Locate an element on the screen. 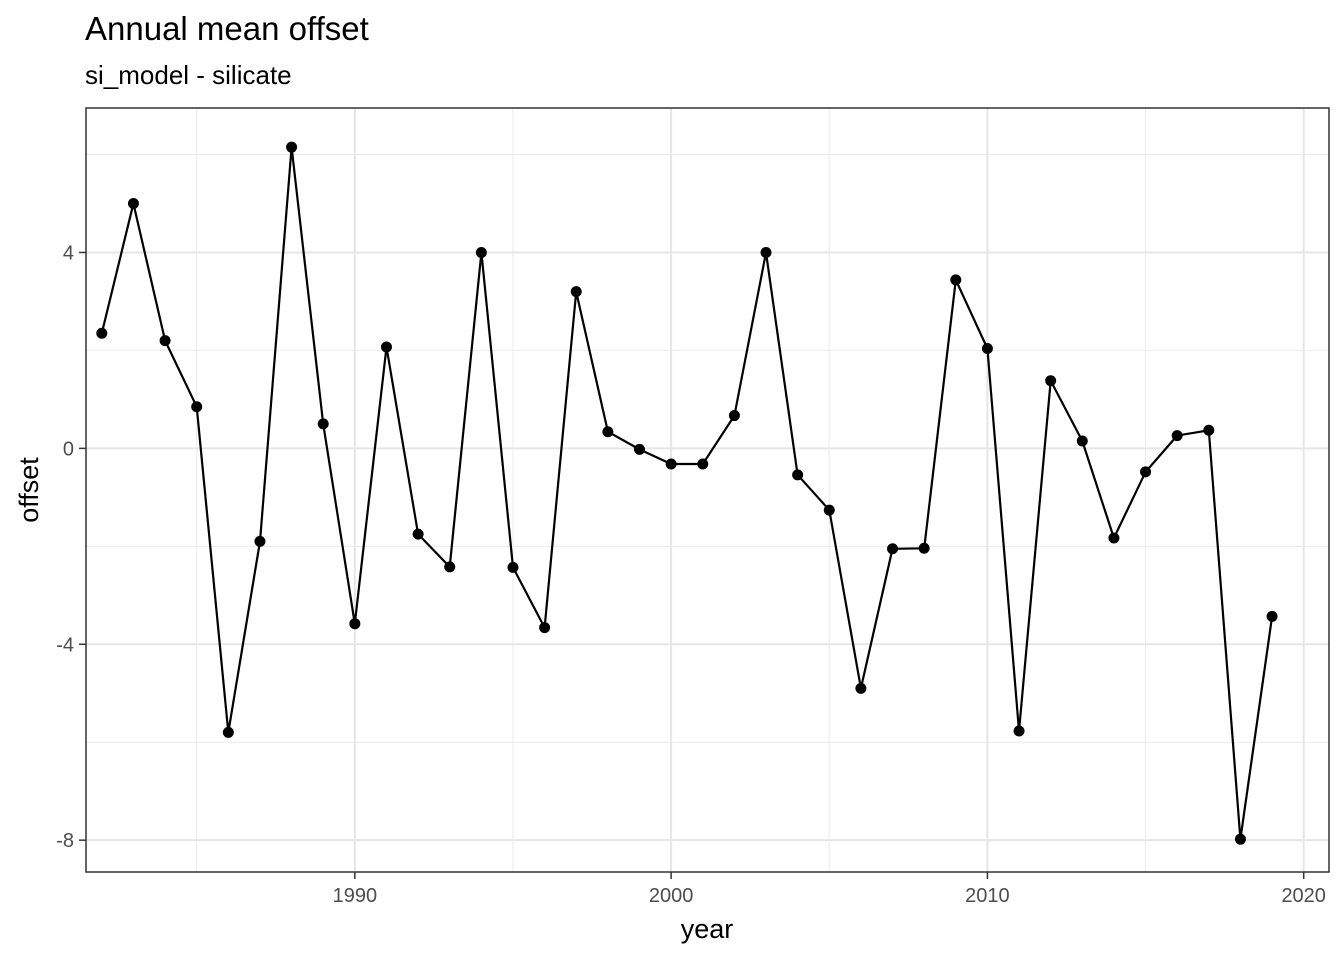 The image size is (1344, 960). x-tick-label: 2010 is located at coordinates (987, 896).